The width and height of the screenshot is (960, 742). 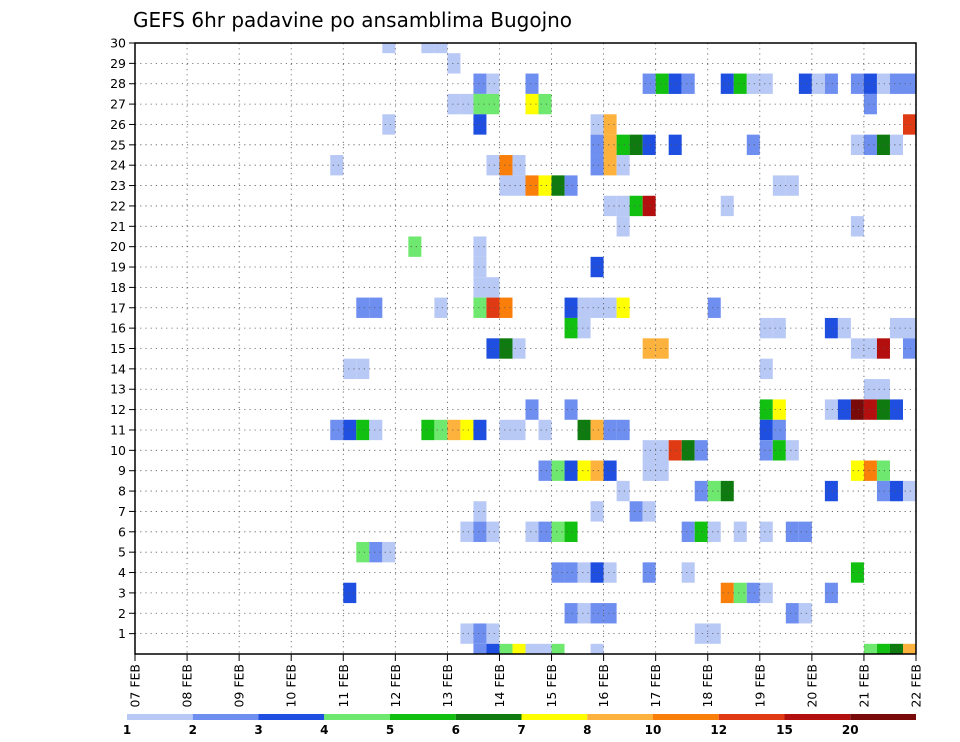 What do you see at coordinates (118, 226) in the screenshot?
I see `y-tick-label: 21` at bounding box center [118, 226].